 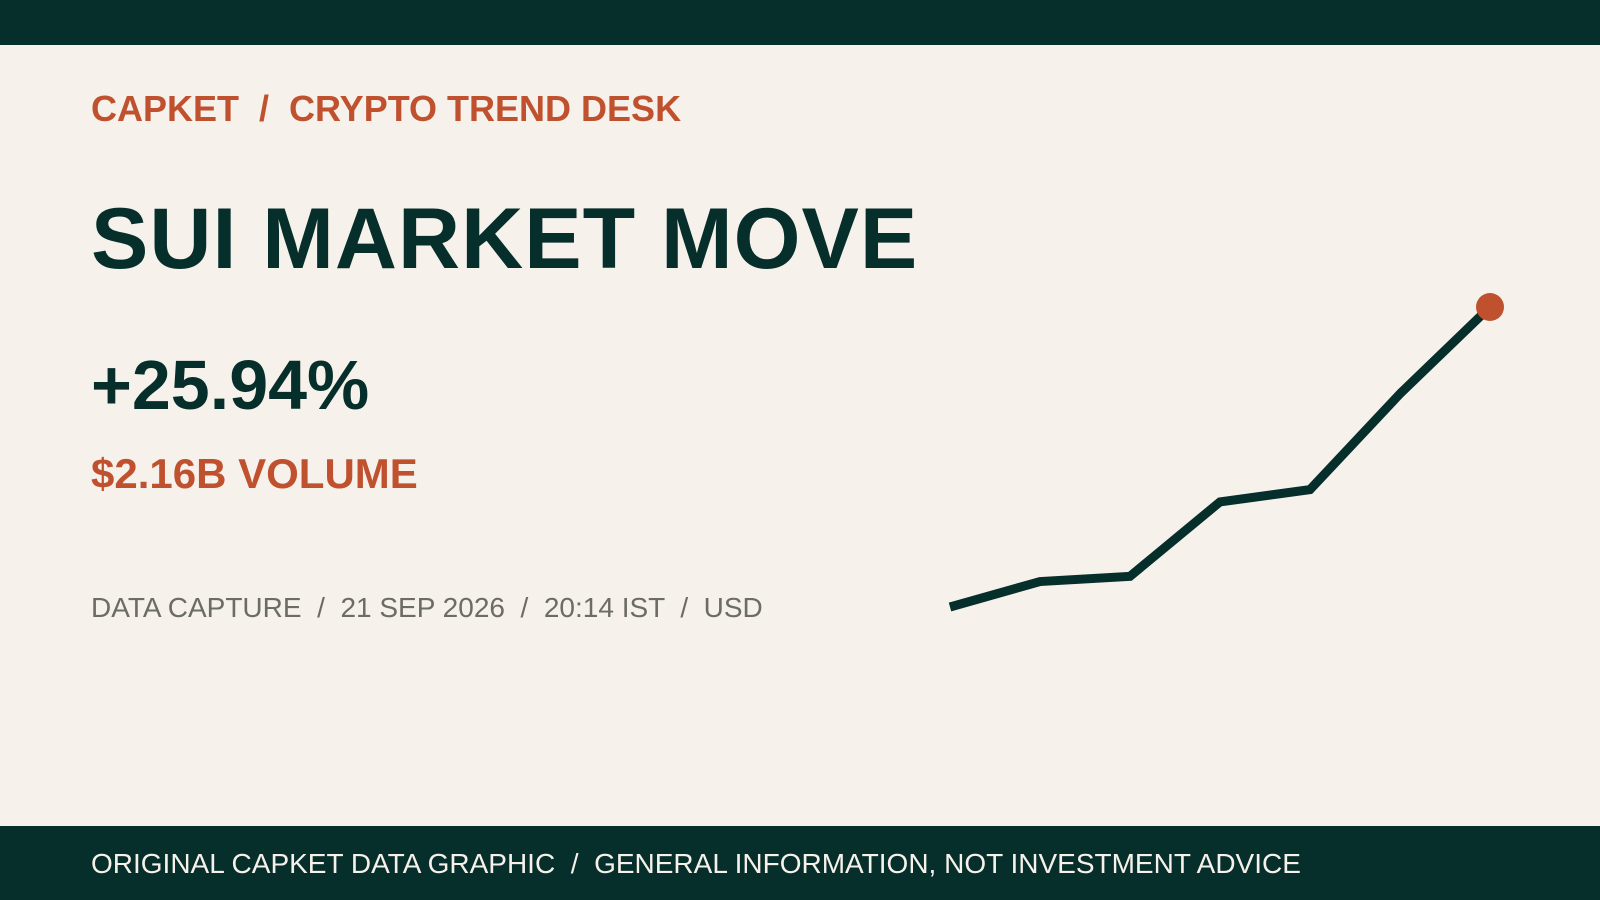 I want to click on title: SUI MARKET MOVE, so click(x=505, y=239).